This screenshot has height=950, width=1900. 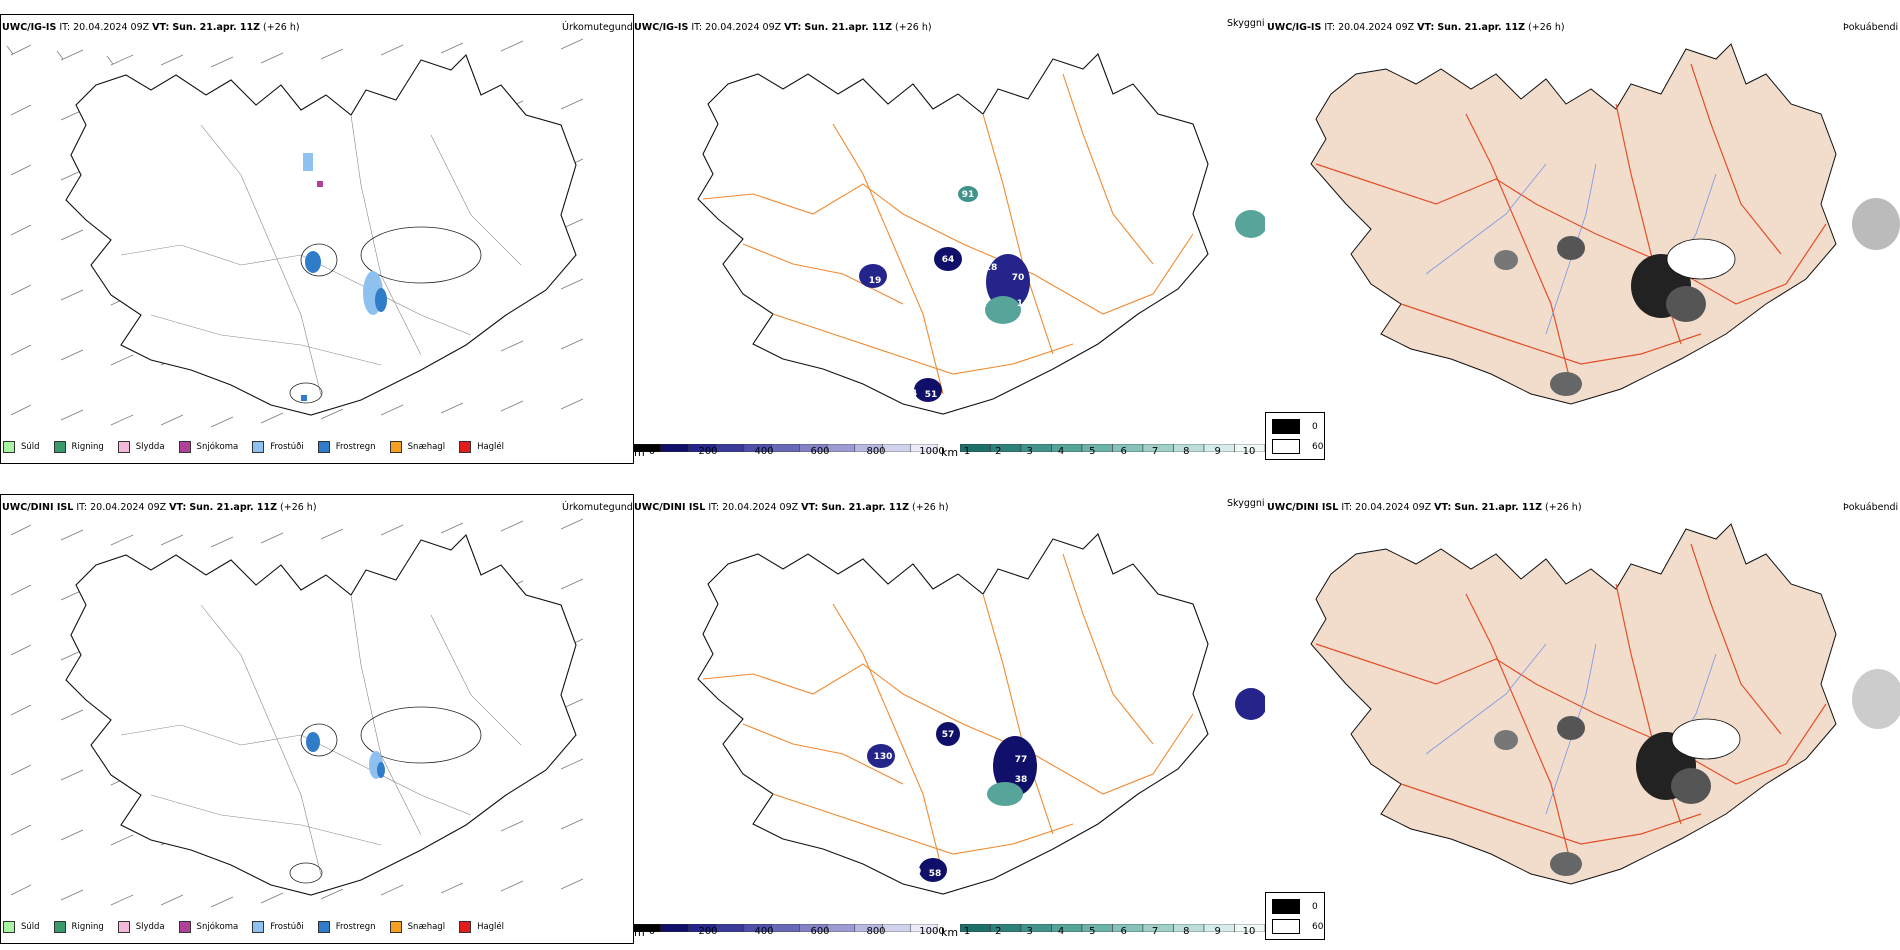 What do you see at coordinates (1061, 931) in the screenshot?
I see `colorbar-tick-label: 4` at bounding box center [1061, 931].